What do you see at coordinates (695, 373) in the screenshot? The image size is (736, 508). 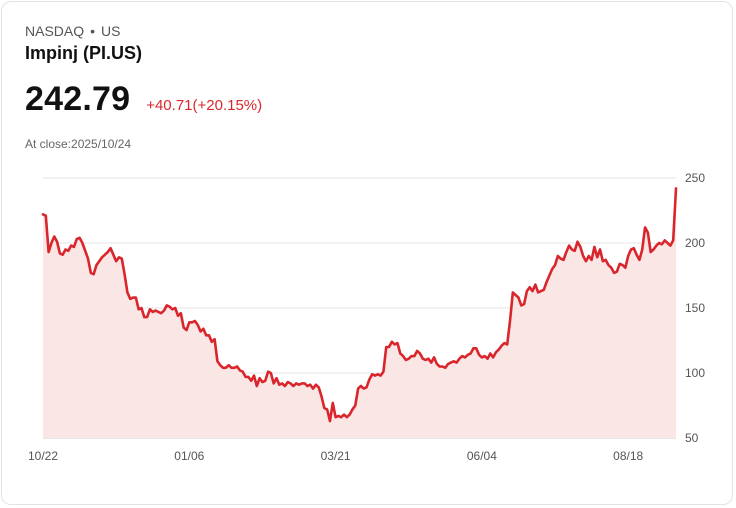 I see `y-tick-label: 100` at bounding box center [695, 373].